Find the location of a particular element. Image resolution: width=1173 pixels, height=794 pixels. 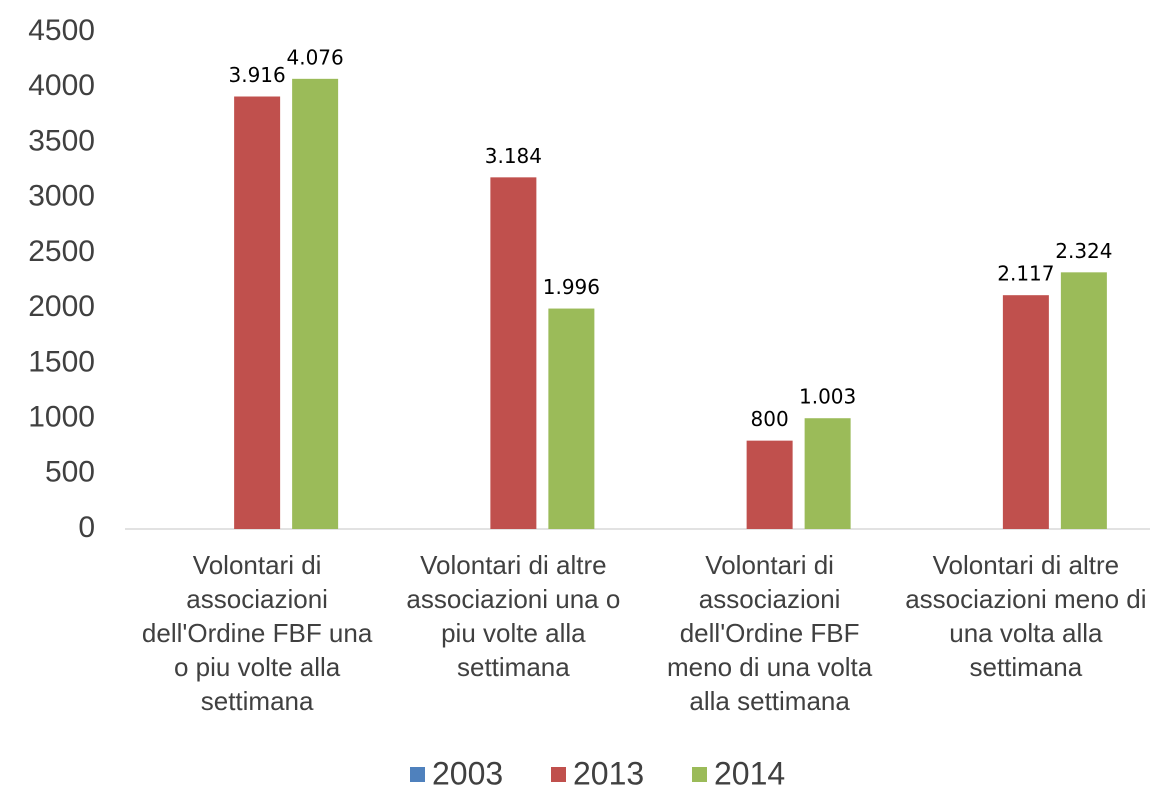

data-label: 2.117 is located at coordinates (1025, 274).